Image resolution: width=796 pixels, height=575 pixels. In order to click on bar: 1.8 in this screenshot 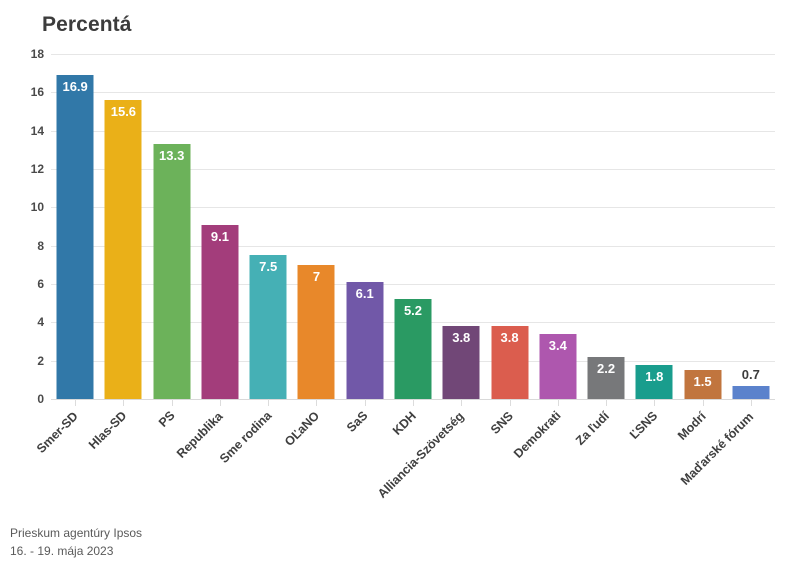, I will do `click(654, 381)`.